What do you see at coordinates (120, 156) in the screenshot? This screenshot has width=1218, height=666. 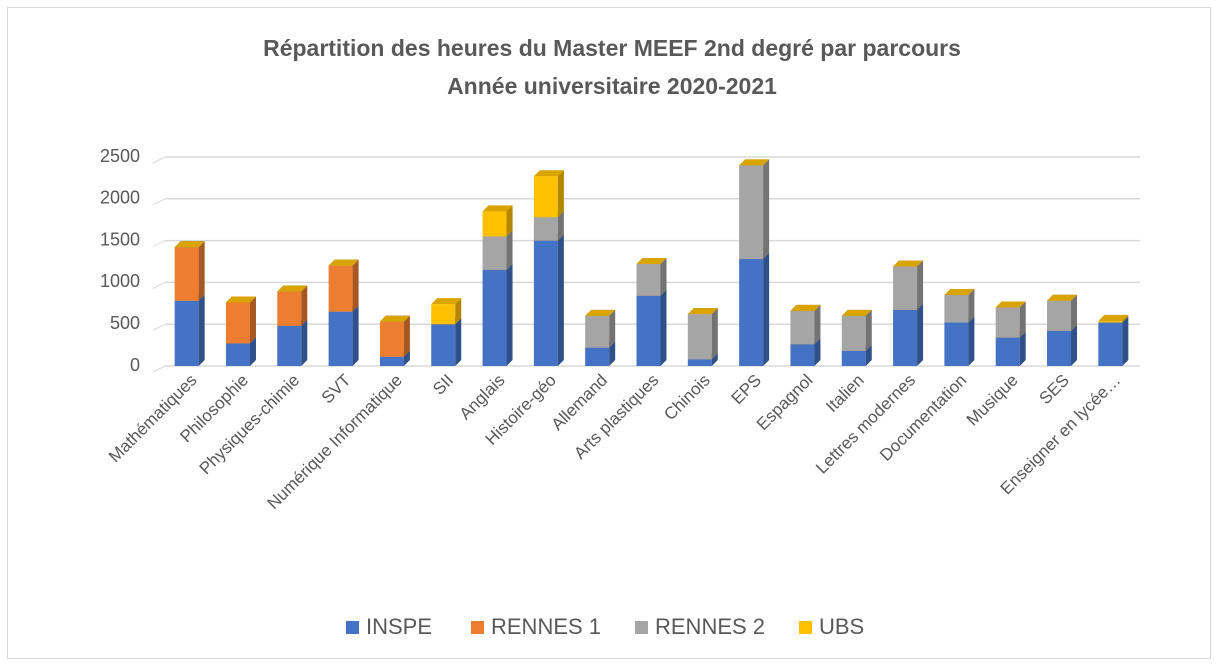 I see `y-tick-label: 2500` at bounding box center [120, 156].